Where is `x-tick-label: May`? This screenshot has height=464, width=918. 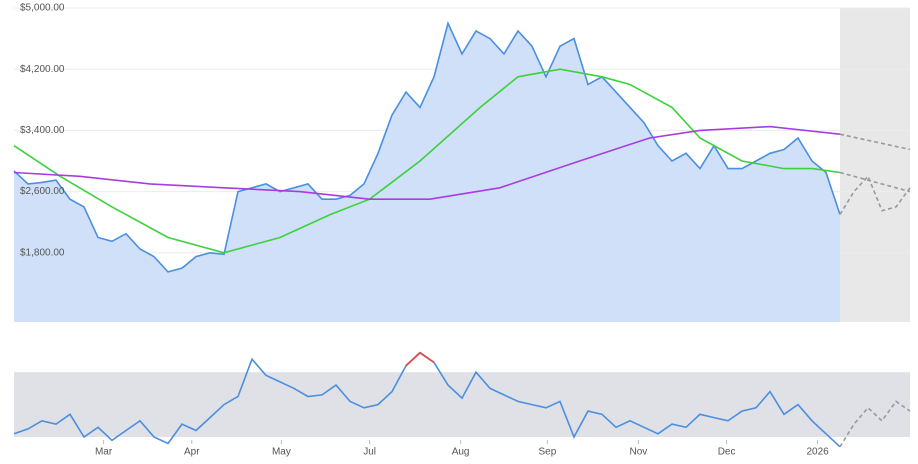 x-tick-label: May is located at coordinates (281, 452).